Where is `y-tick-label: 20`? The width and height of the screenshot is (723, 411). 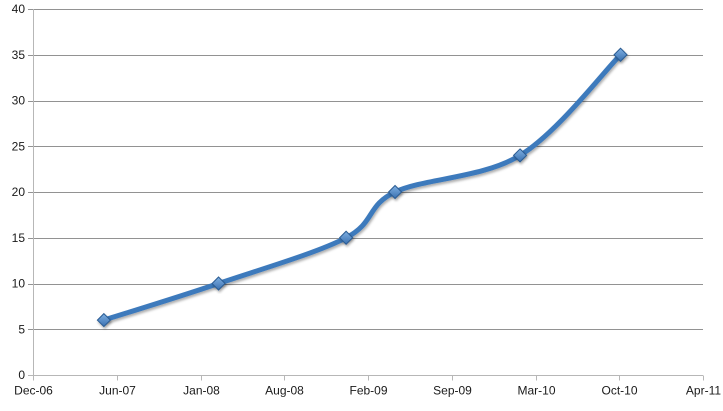
y-tick-label: 20 is located at coordinates (19, 192).